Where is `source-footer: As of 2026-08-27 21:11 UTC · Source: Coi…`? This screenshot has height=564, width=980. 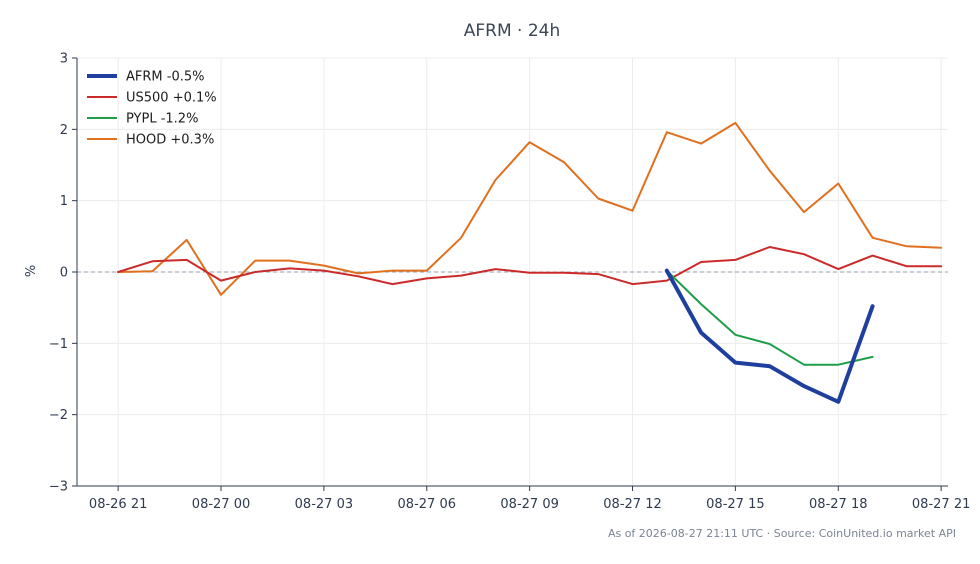 source-footer: As of 2026-08-27 21:11 UTC · Source: Coi… is located at coordinates (782, 533).